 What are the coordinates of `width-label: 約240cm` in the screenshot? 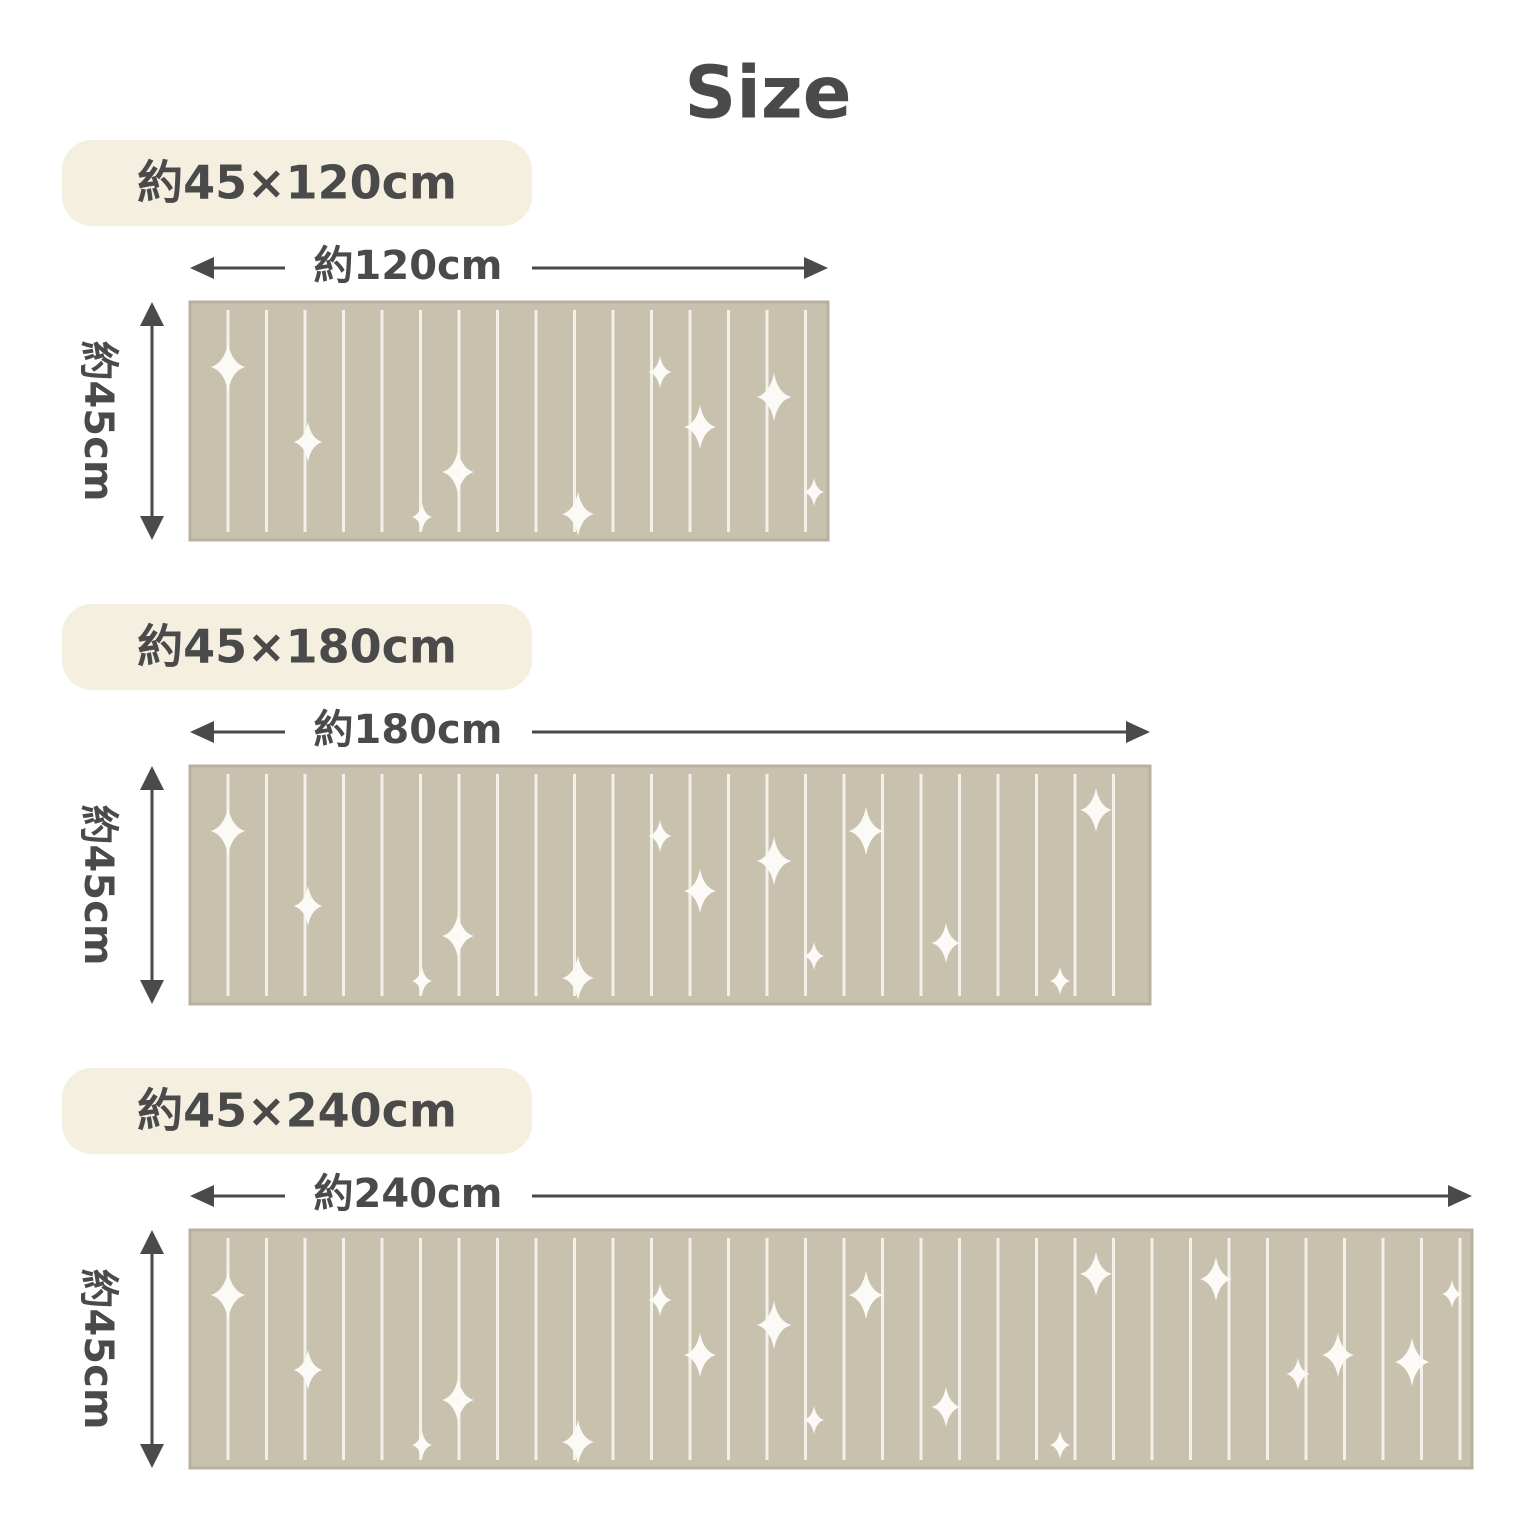 It's located at (408, 1194).